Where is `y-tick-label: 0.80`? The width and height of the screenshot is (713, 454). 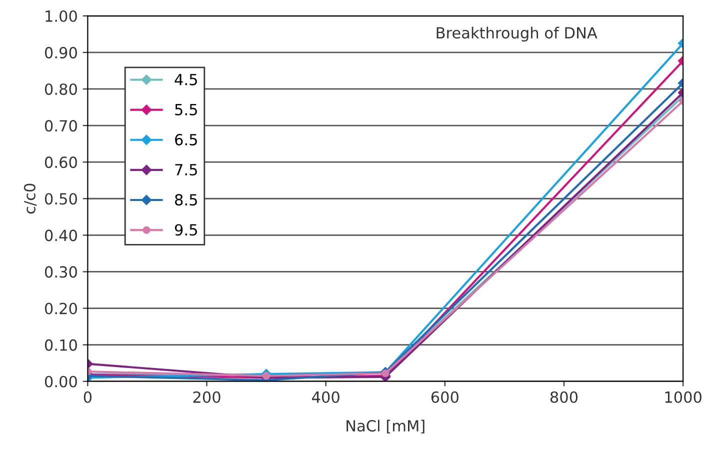 y-tick-label: 0.80 is located at coordinates (60, 89).